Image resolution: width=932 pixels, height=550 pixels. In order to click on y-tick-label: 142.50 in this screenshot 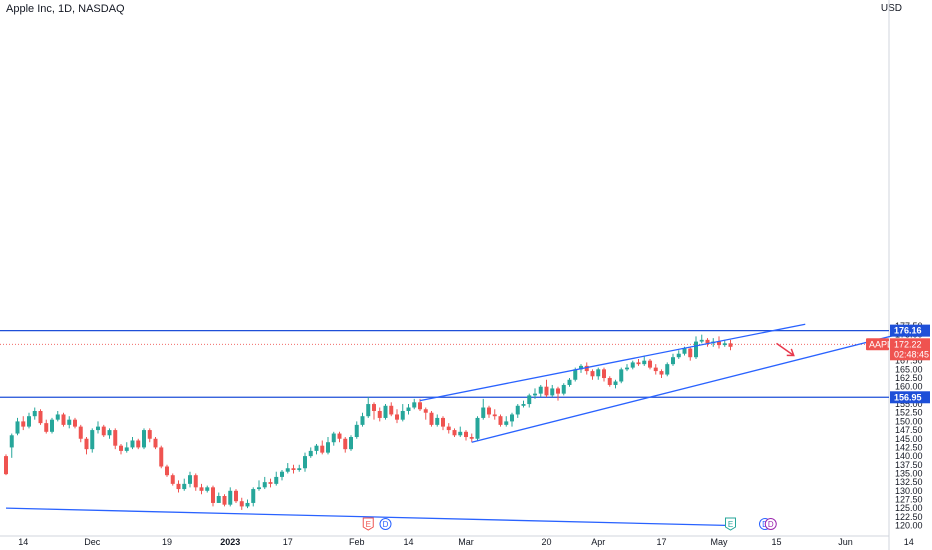, I will do `click(909, 447)`.